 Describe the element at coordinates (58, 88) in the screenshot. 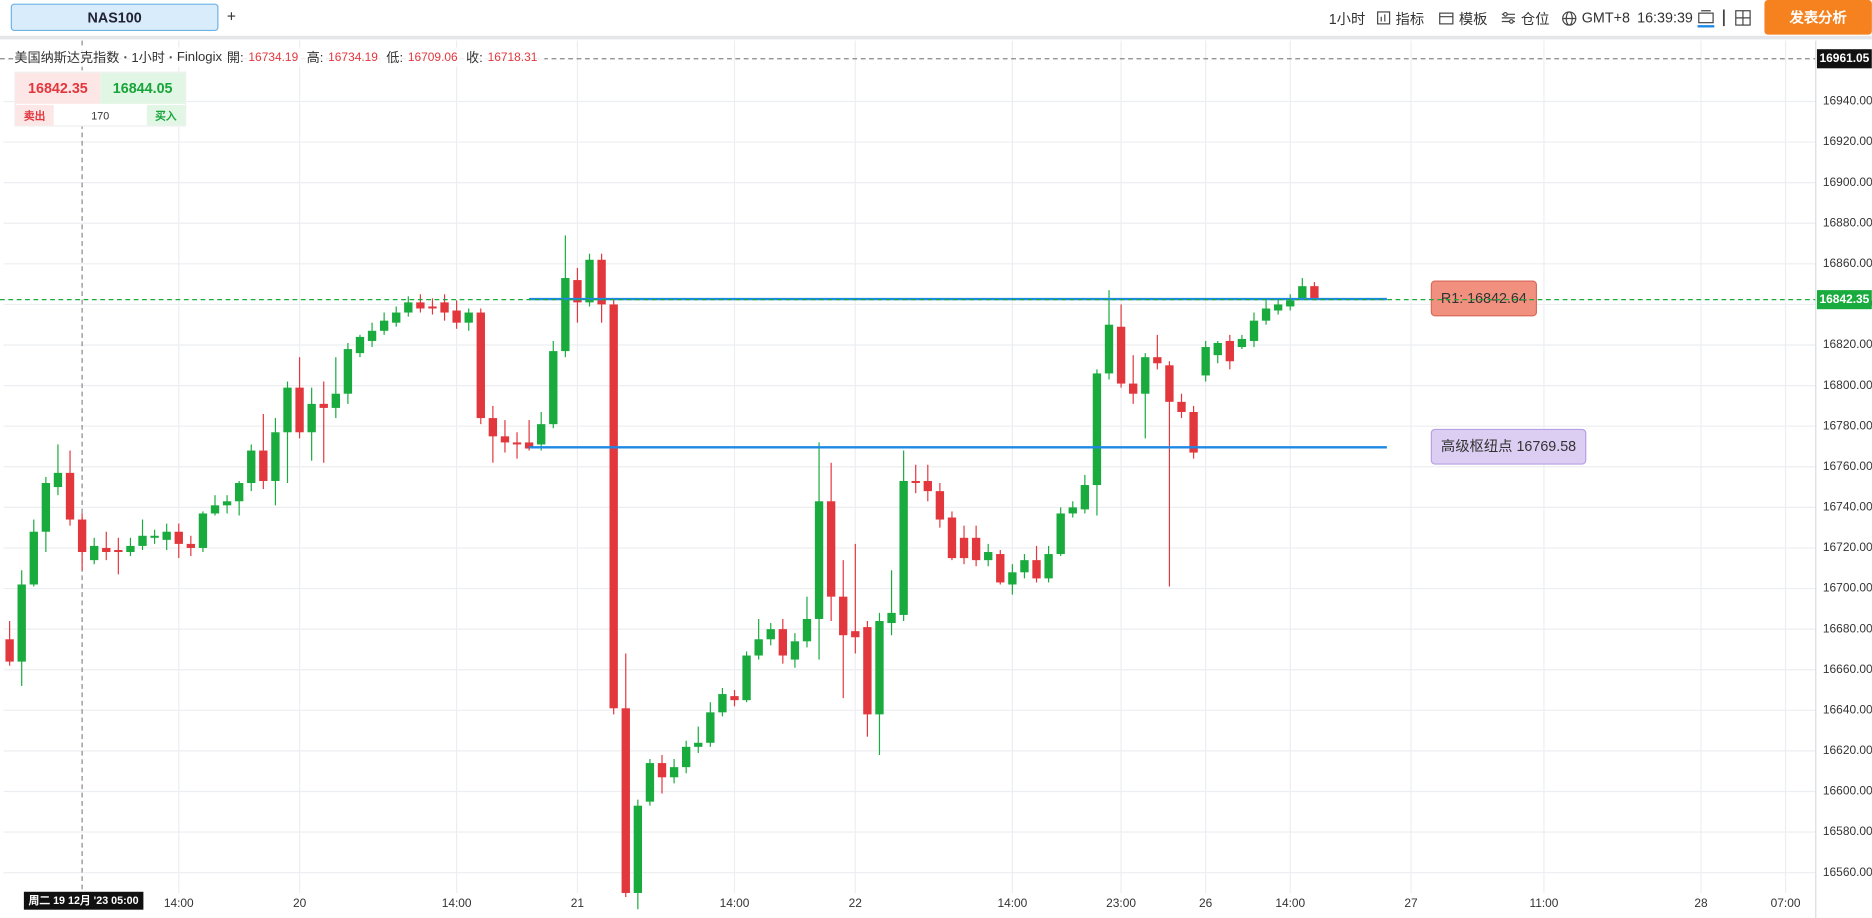

I see `sell-price: 16842.35` at that location.